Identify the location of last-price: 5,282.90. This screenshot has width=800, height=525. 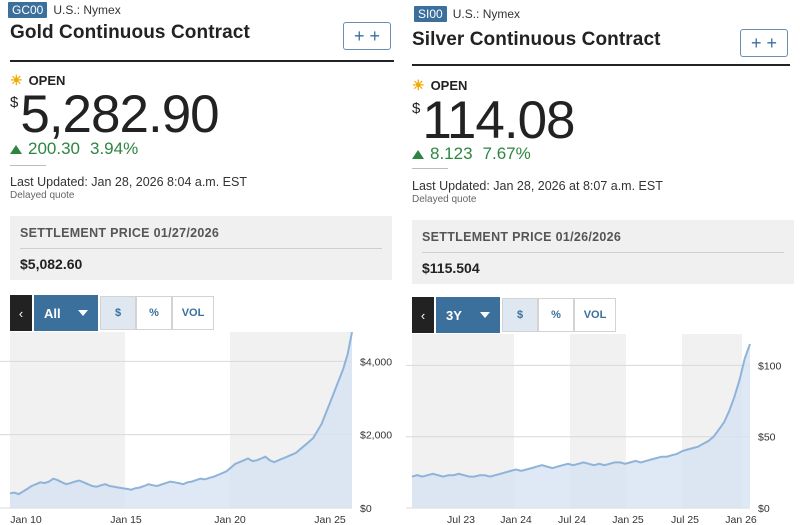
(119, 114).